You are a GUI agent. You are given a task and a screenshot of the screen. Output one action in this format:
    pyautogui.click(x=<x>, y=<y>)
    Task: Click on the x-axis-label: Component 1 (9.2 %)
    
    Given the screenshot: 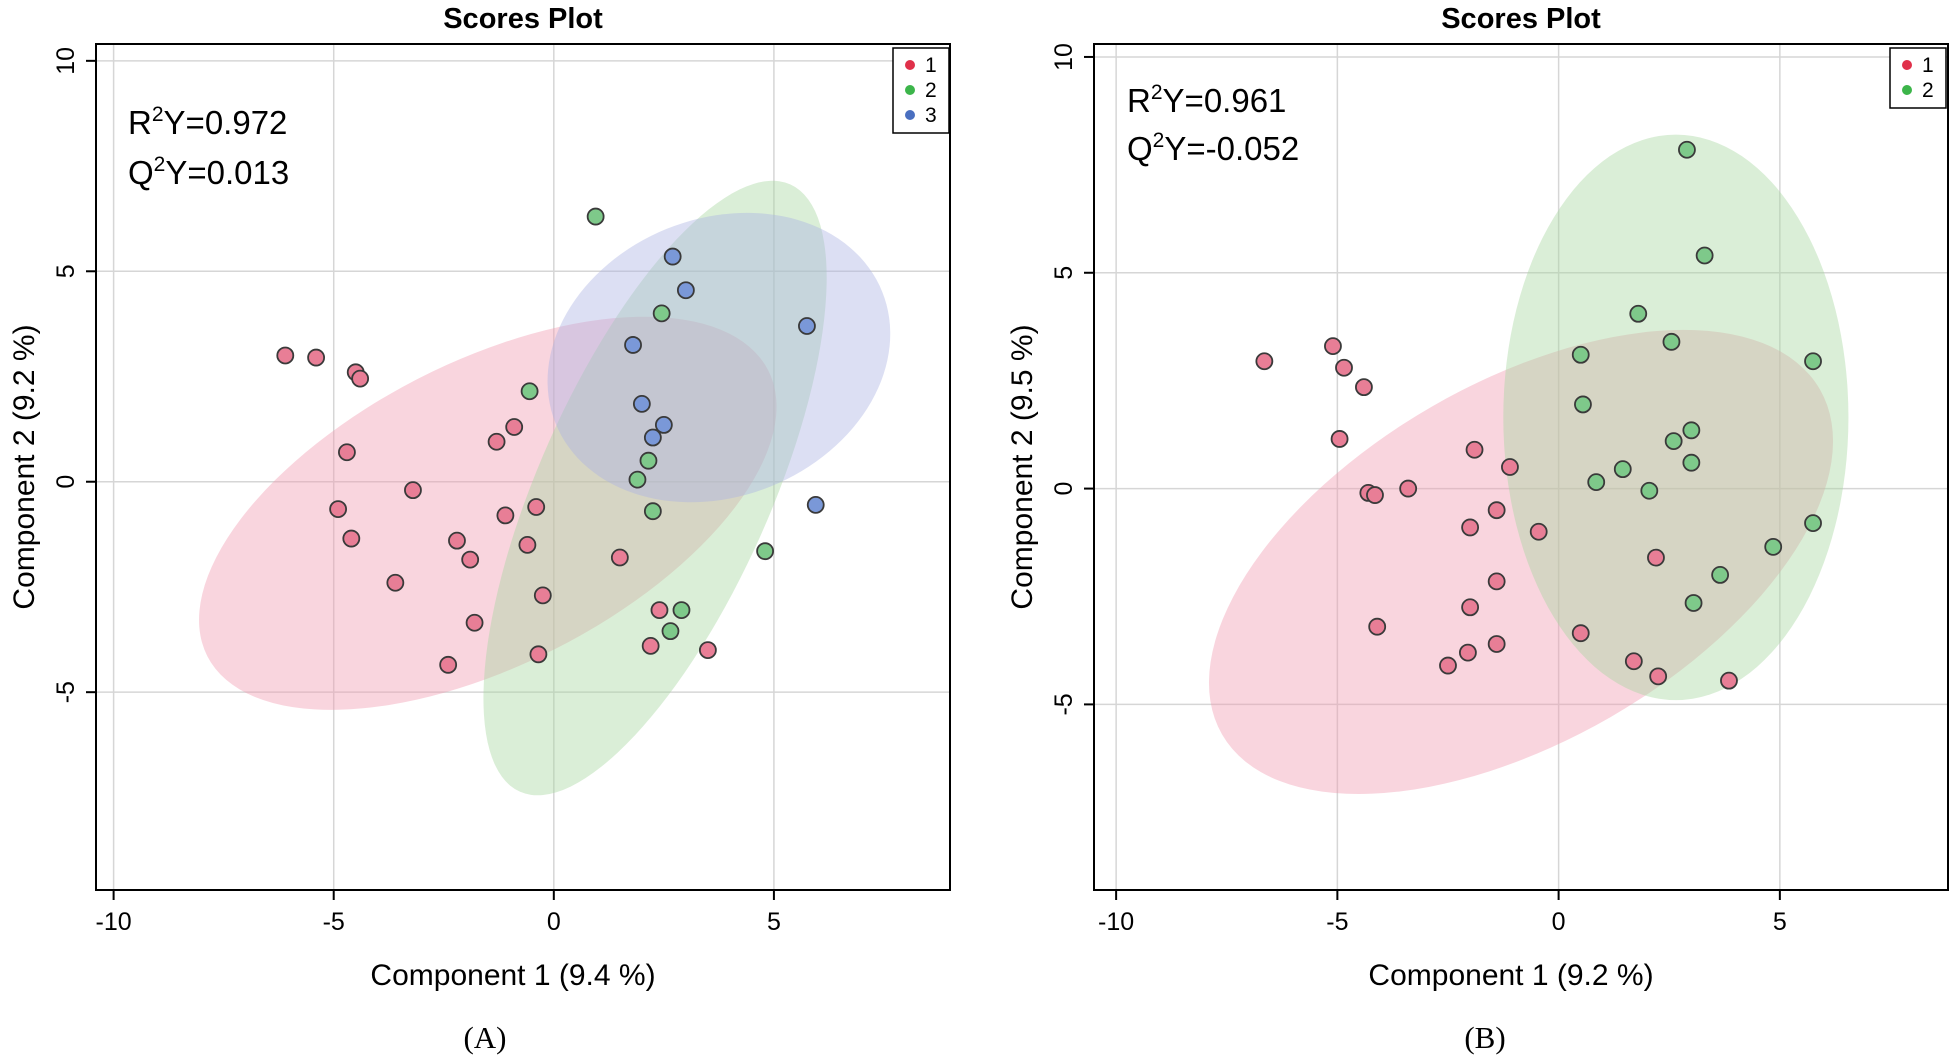 What is the action you would take?
    pyautogui.click(x=1510, y=975)
    